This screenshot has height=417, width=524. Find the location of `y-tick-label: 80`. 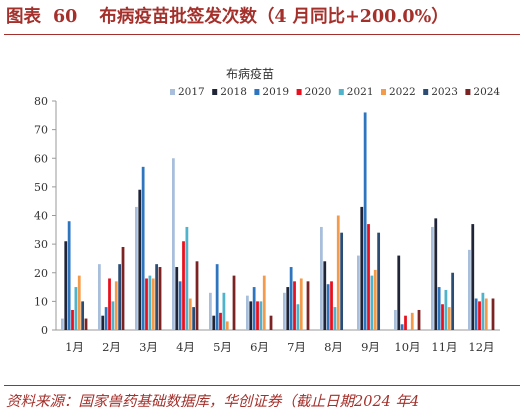

y-tick-label: 80 is located at coordinates (41, 101).